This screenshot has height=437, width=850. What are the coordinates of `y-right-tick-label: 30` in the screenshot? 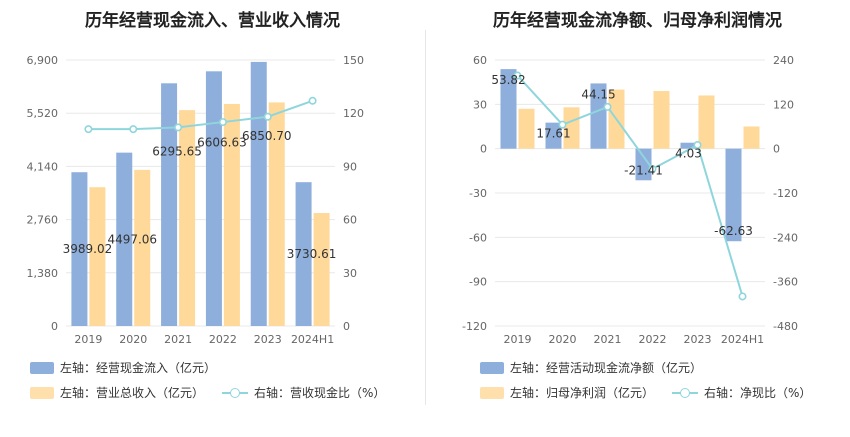 It's located at (350, 273).